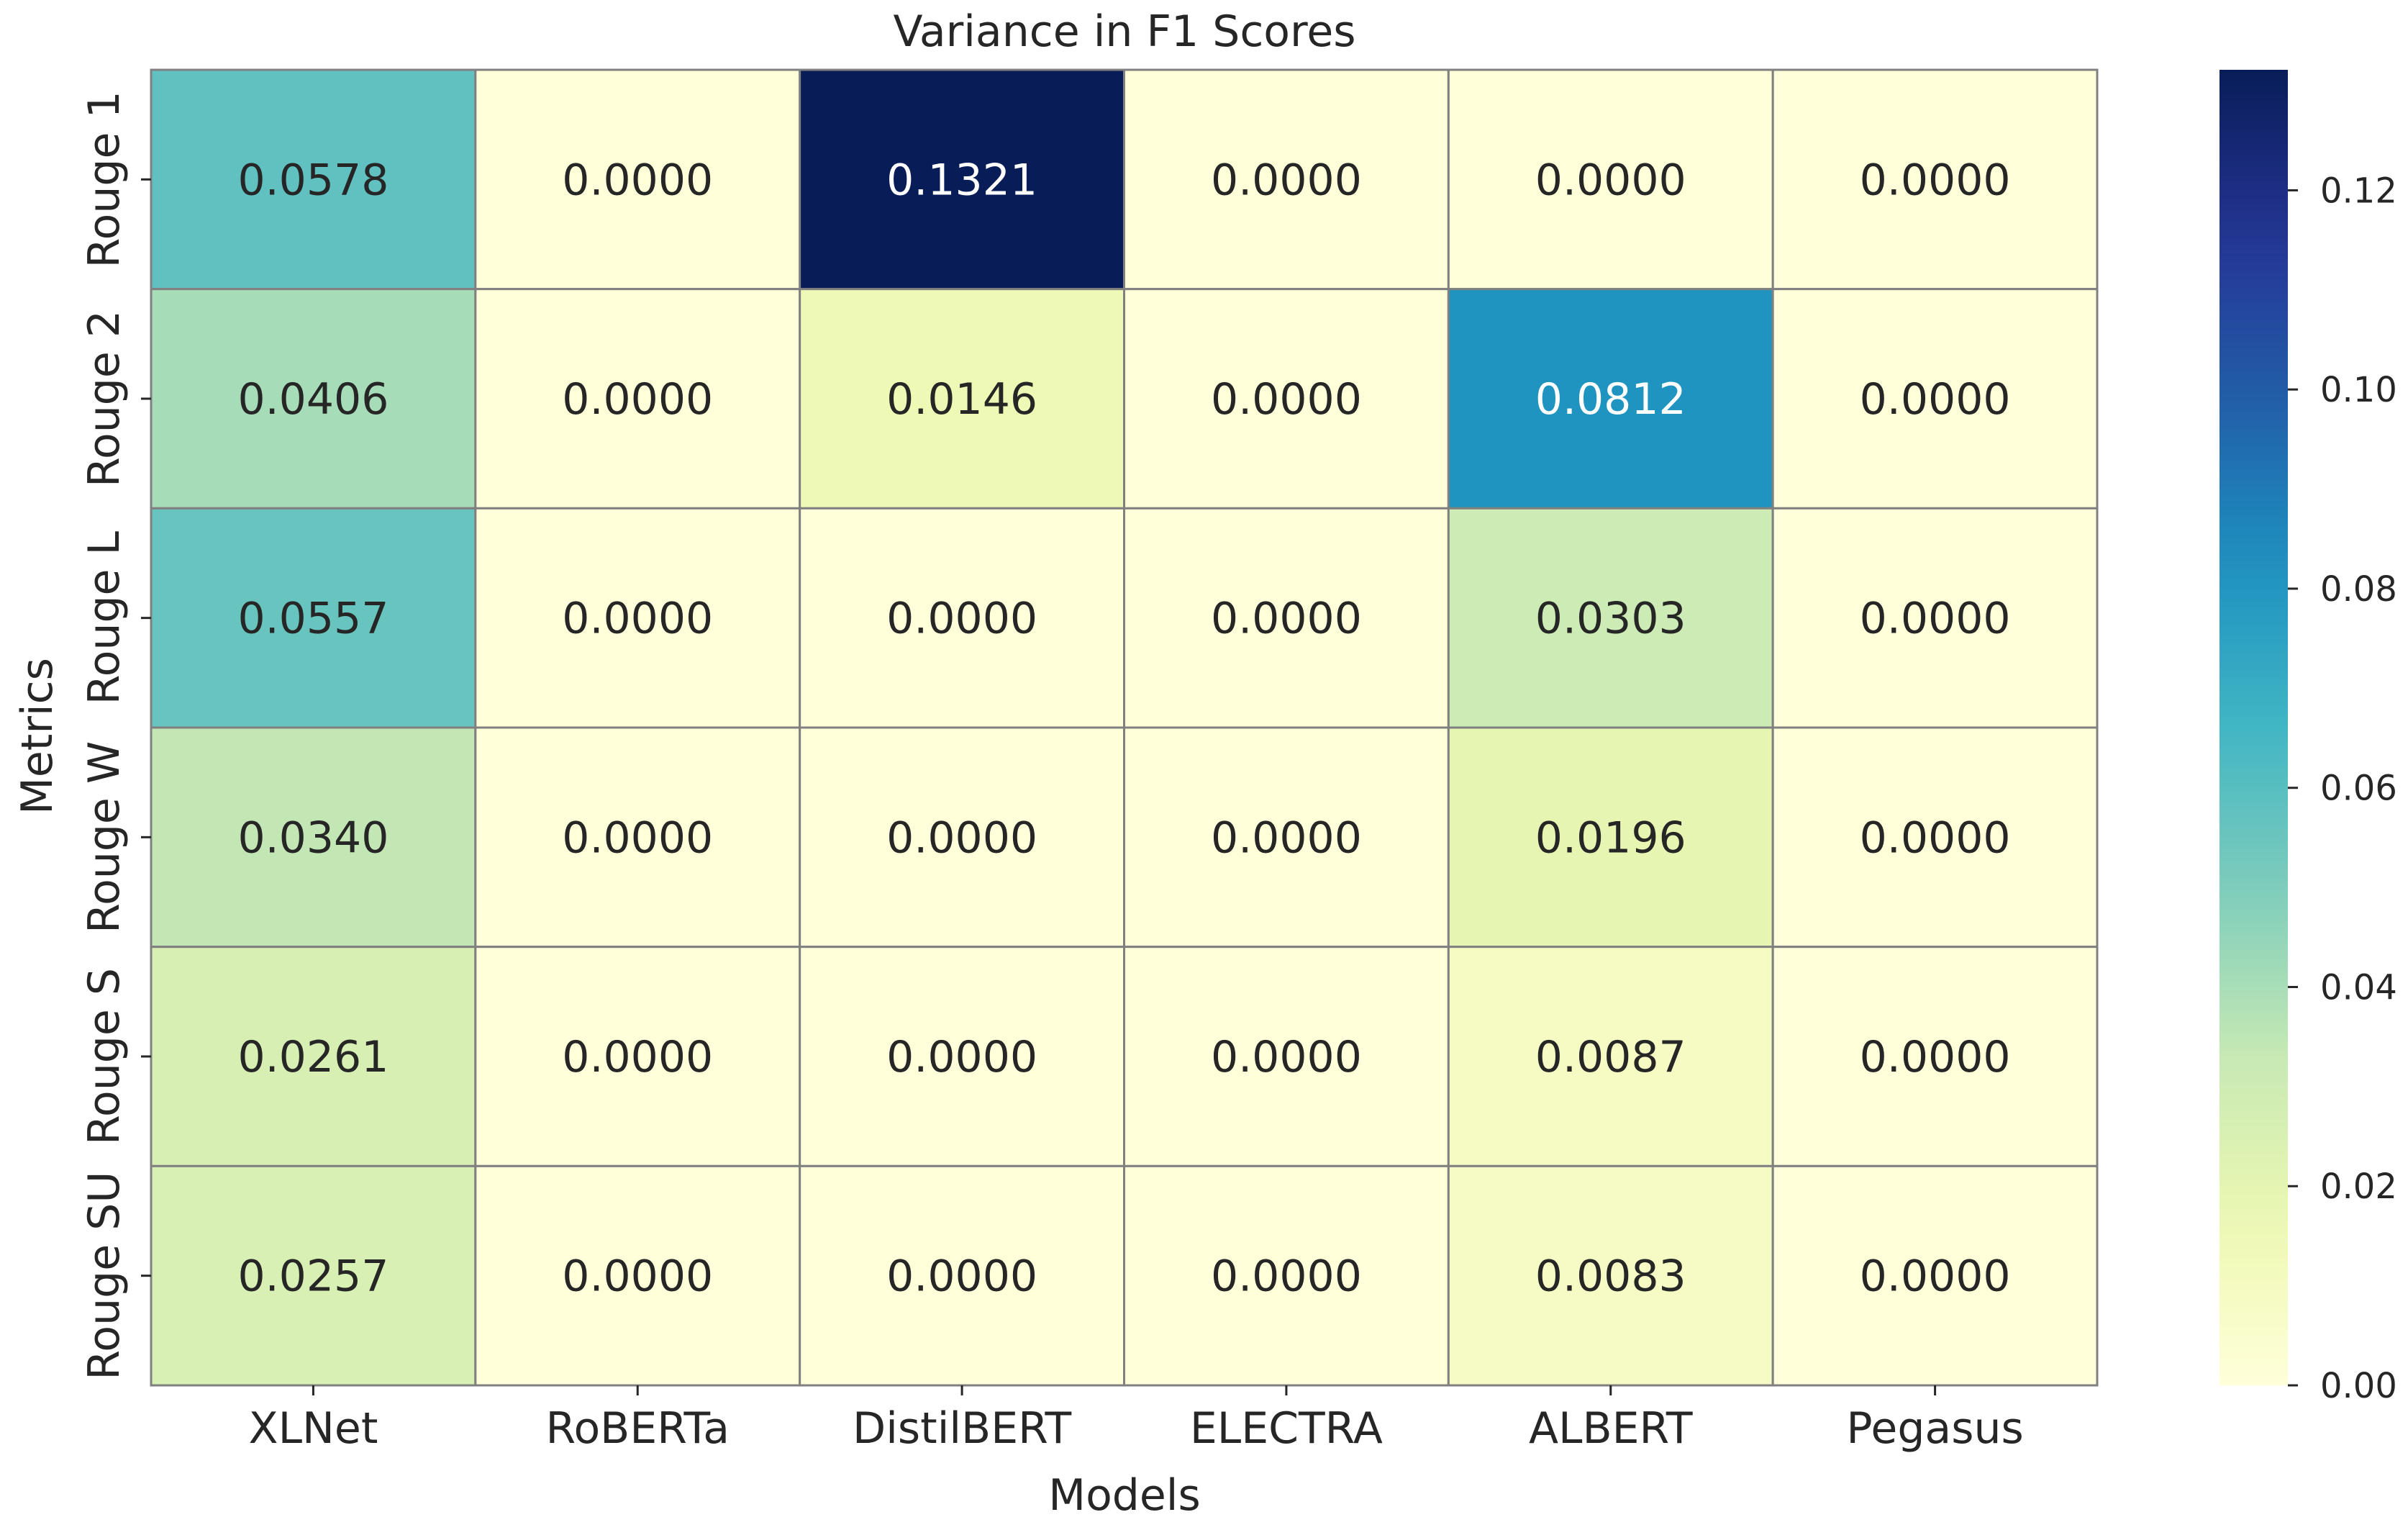 Image resolution: width=2408 pixels, height=1530 pixels. What do you see at coordinates (1610, 399) in the screenshot?
I see `cell-value-label: 0.0812` at bounding box center [1610, 399].